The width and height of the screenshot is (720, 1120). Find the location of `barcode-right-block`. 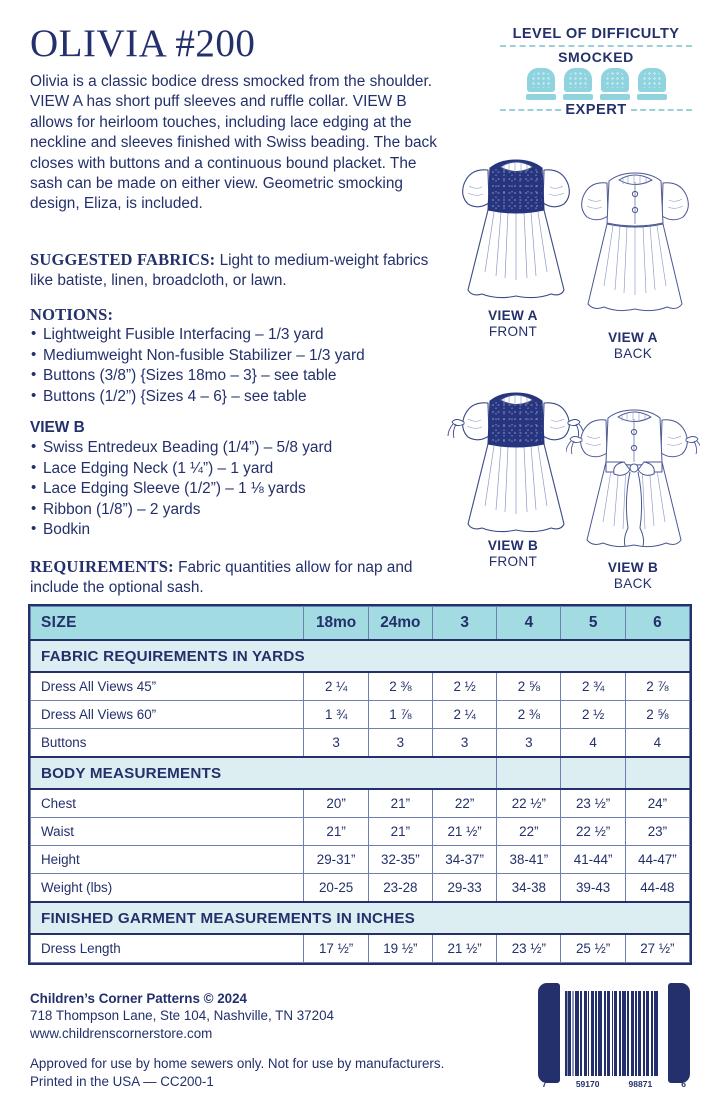

barcode-right-block is located at coordinates (679, 1033).